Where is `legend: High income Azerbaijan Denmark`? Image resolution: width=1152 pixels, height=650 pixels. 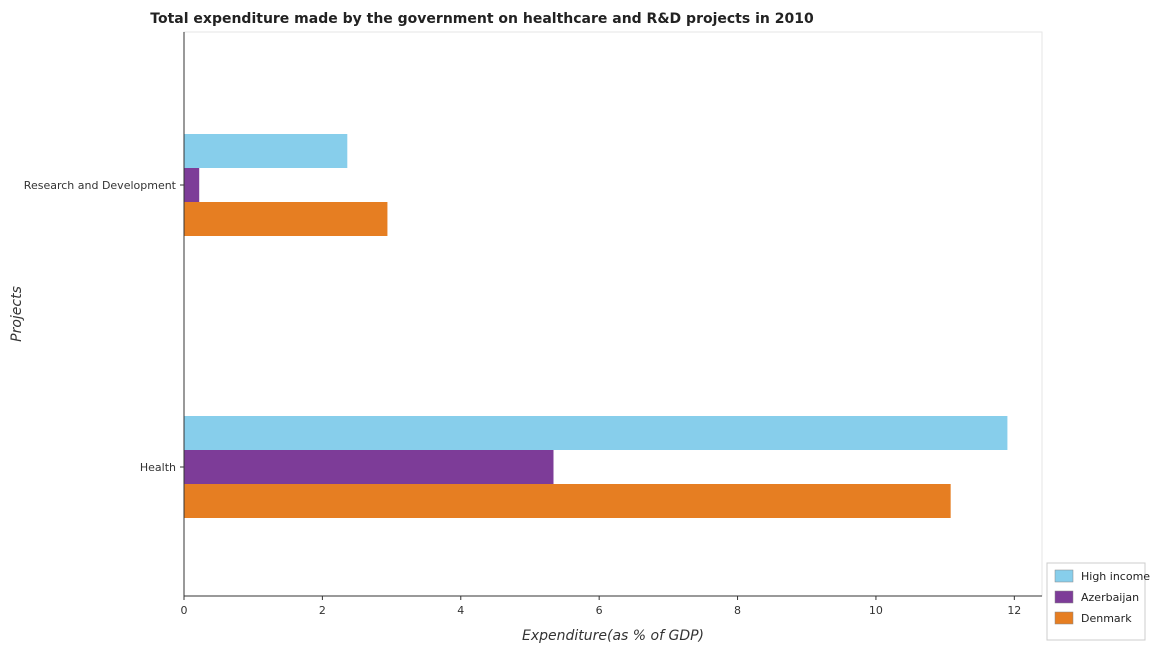
legend: High income Azerbaijan Denmark is located at coordinates (1098, 601).